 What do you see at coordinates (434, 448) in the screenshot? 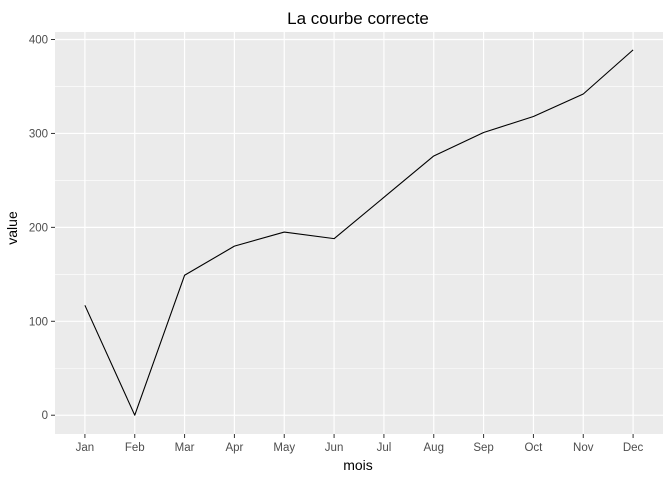
I see `x-tick-label: Aug` at bounding box center [434, 448].